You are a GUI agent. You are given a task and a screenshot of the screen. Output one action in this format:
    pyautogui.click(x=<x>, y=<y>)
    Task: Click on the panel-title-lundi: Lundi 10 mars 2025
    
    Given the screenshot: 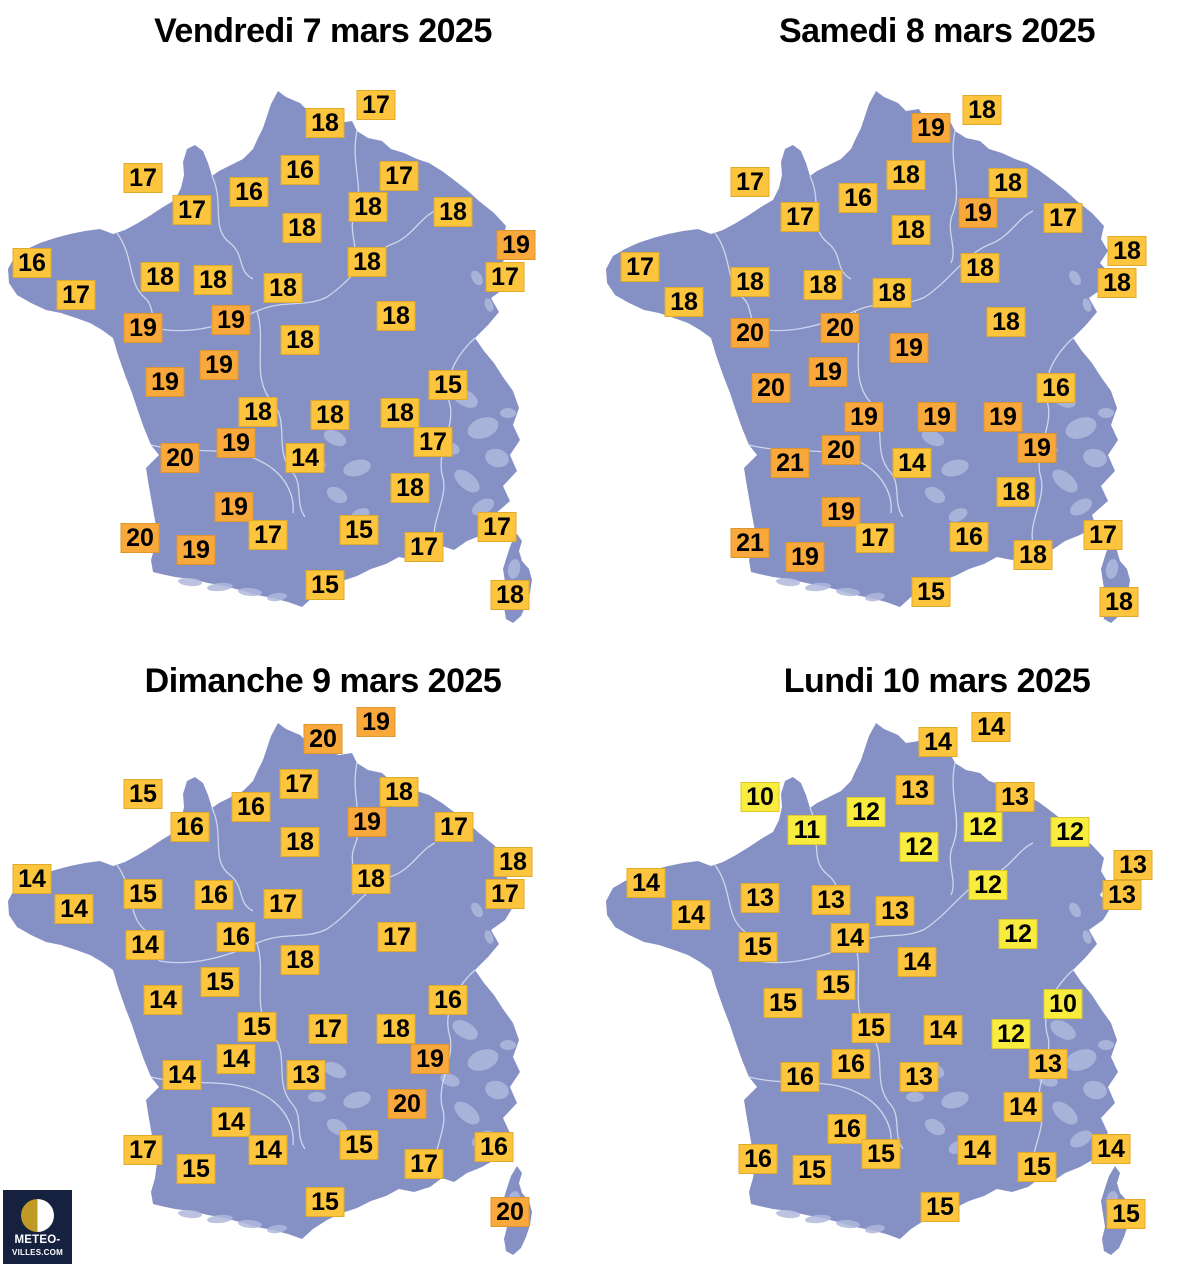 What is the action you would take?
    pyautogui.click(x=937, y=681)
    